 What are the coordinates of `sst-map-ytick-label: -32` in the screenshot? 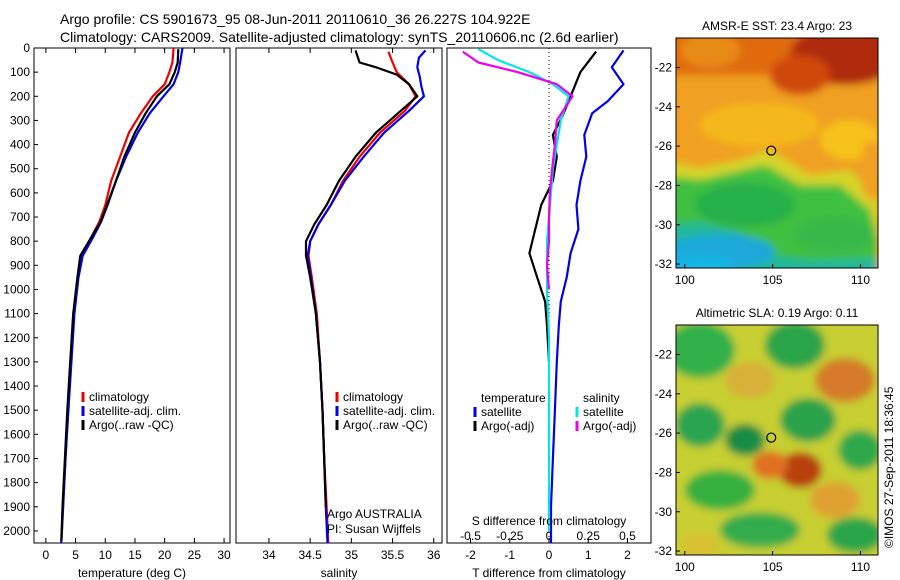 It's located at (664, 264).